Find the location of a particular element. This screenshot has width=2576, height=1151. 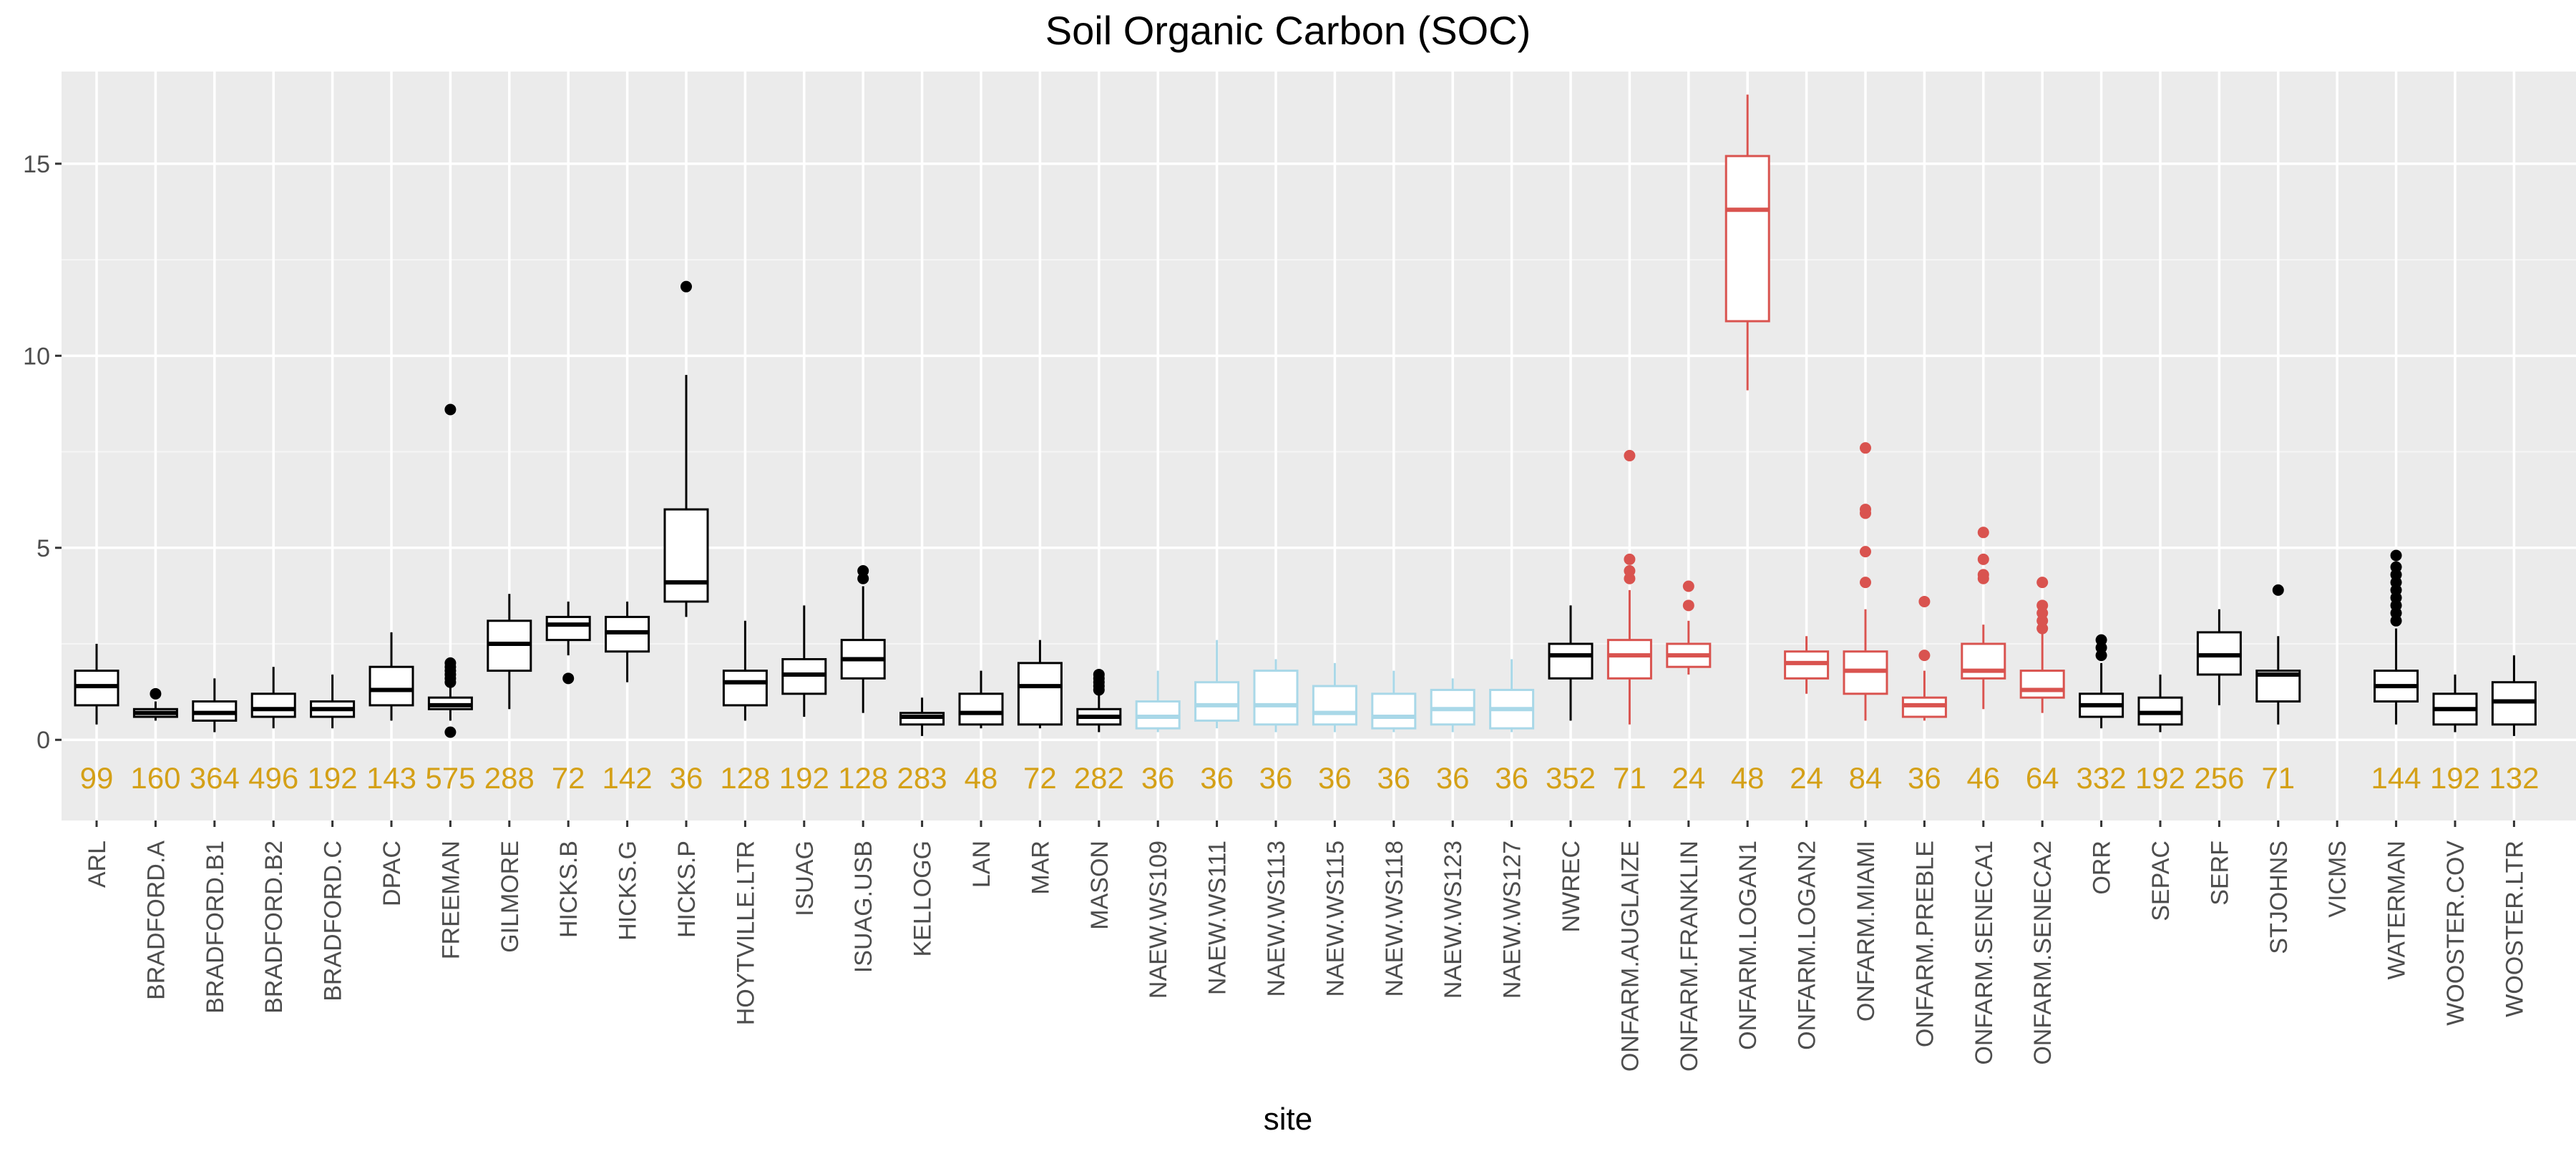

boxplot-waterman is located at coordinates (2396, 637).